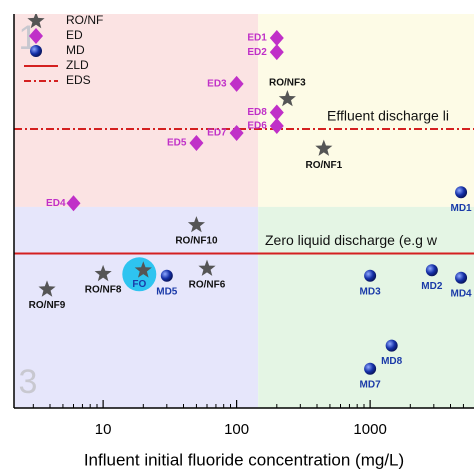  I want to click on reference-line-text: Zero liquid discharge (e.g w, so click(351, 240).